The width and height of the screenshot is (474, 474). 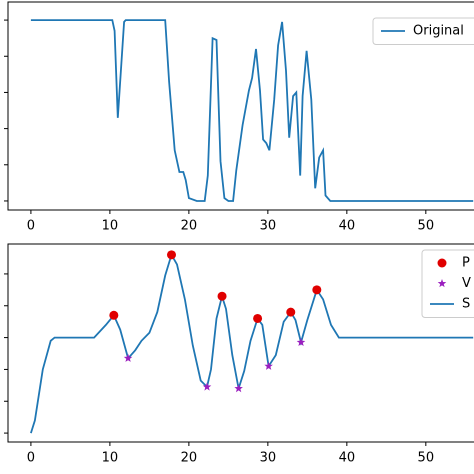 I want to click on legend-label: V, so click(x=466, y=283).